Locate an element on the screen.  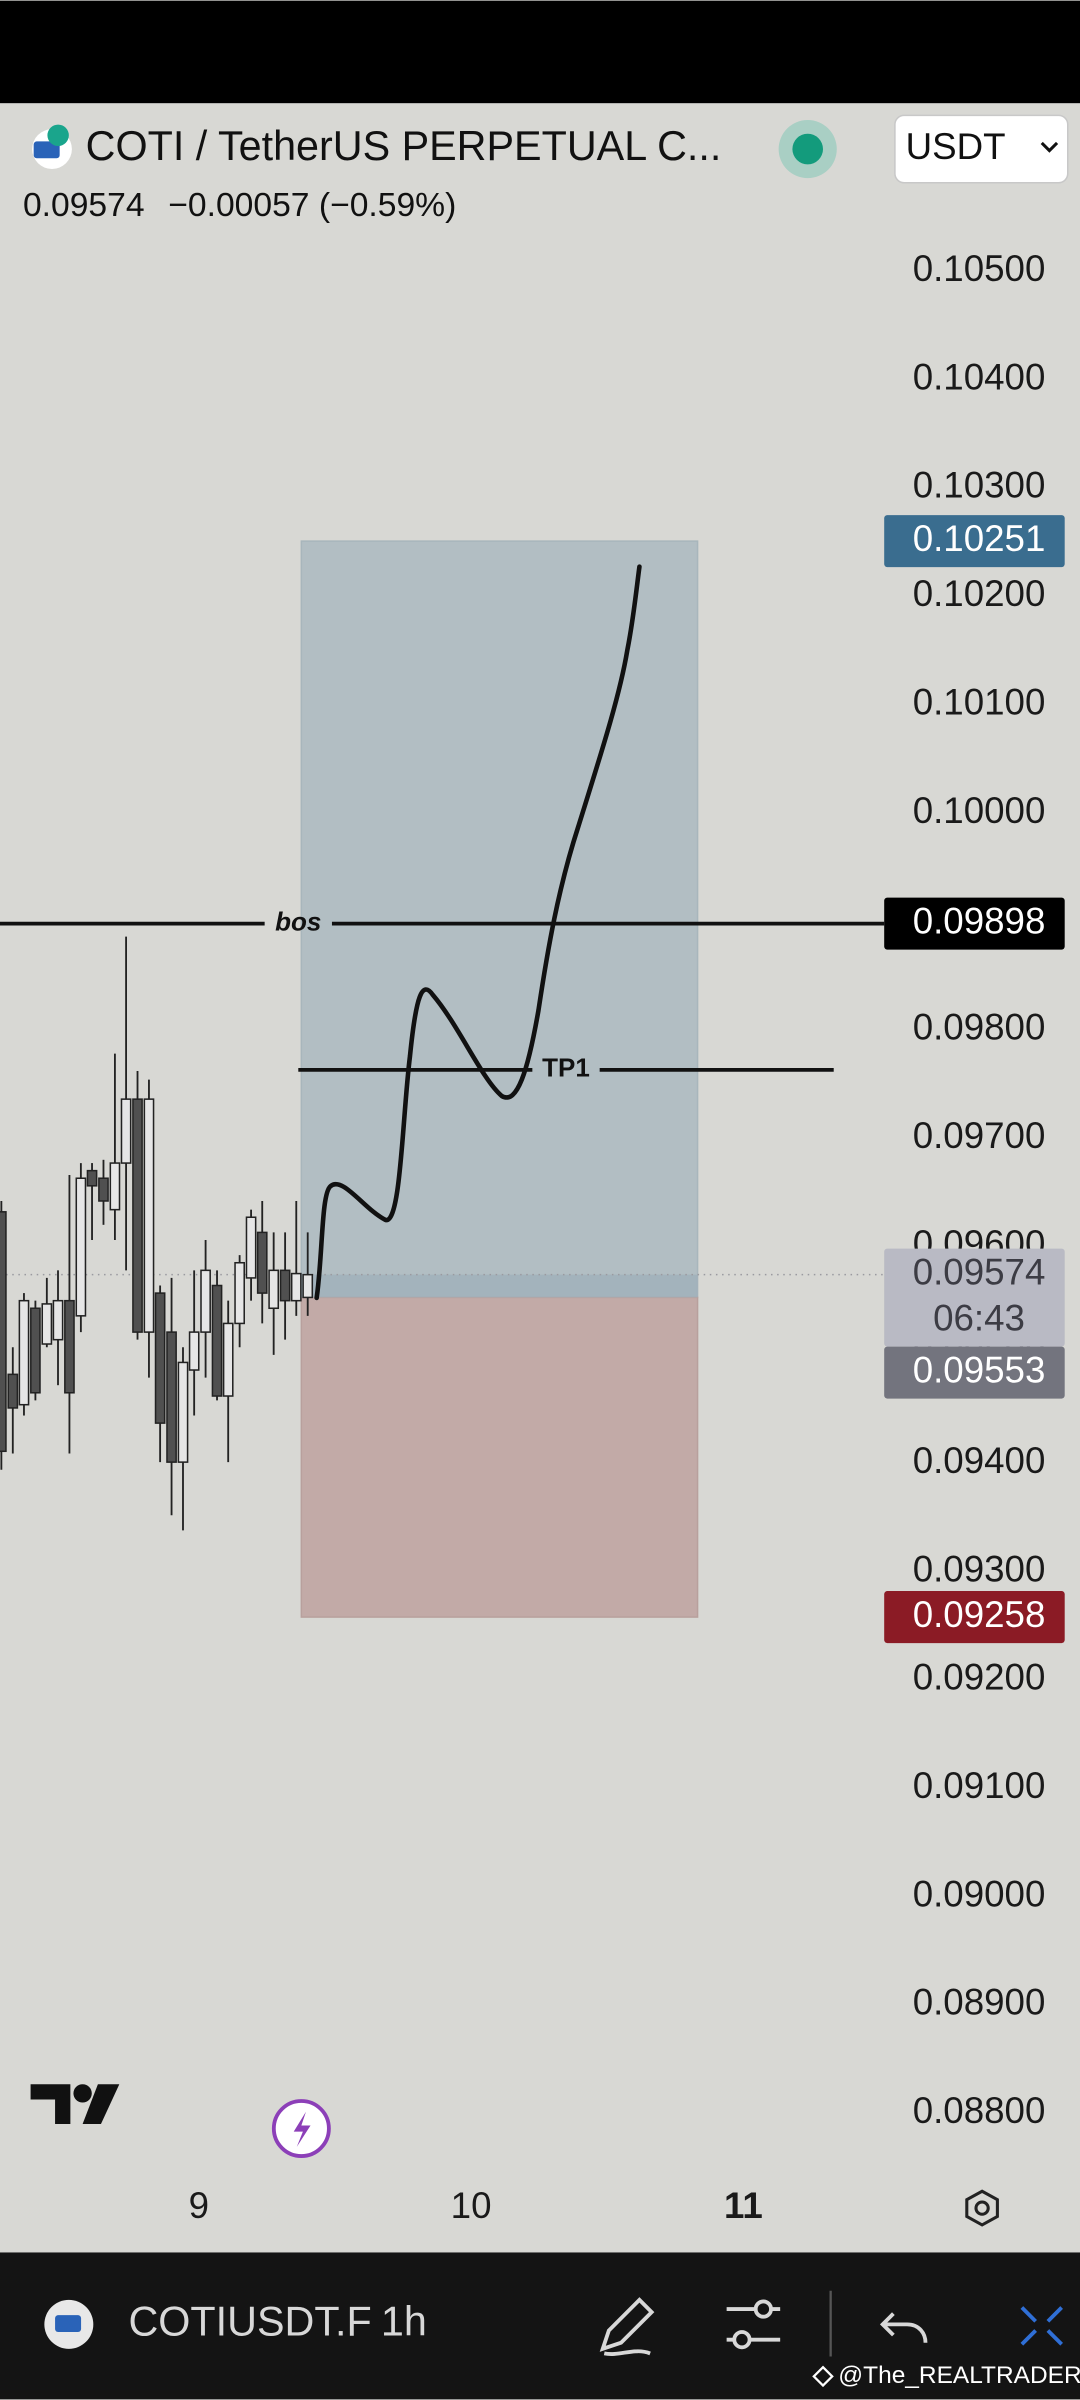
drawn-projection is located at coordinates (478, 932).